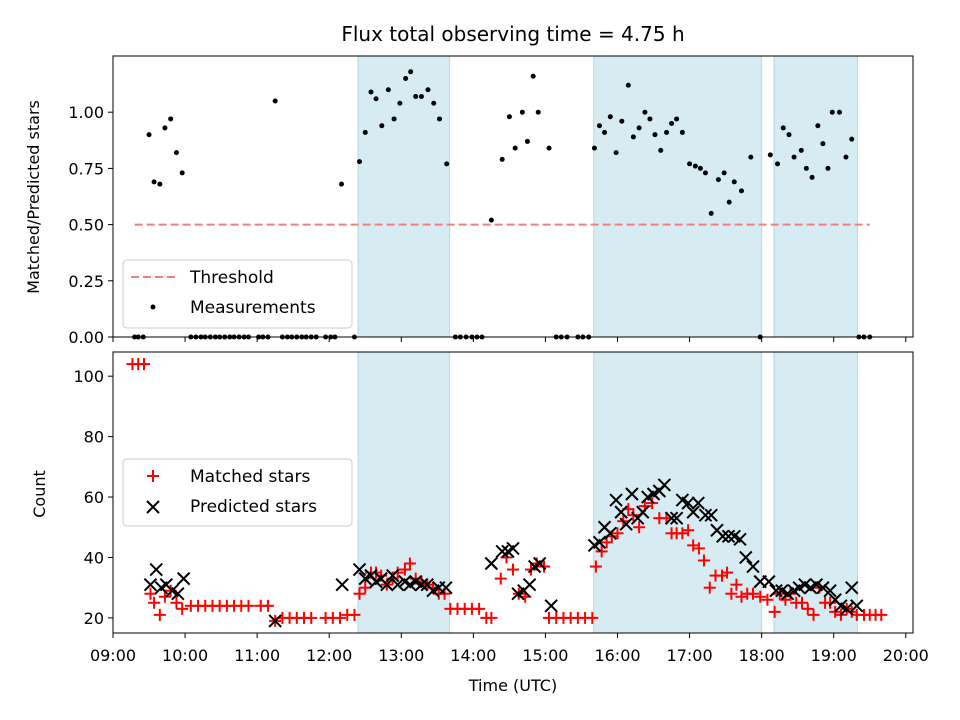  Describe the element at coordinates (329, 655) in the screenshot. I see `x-tick-label: 12:00` at that location.